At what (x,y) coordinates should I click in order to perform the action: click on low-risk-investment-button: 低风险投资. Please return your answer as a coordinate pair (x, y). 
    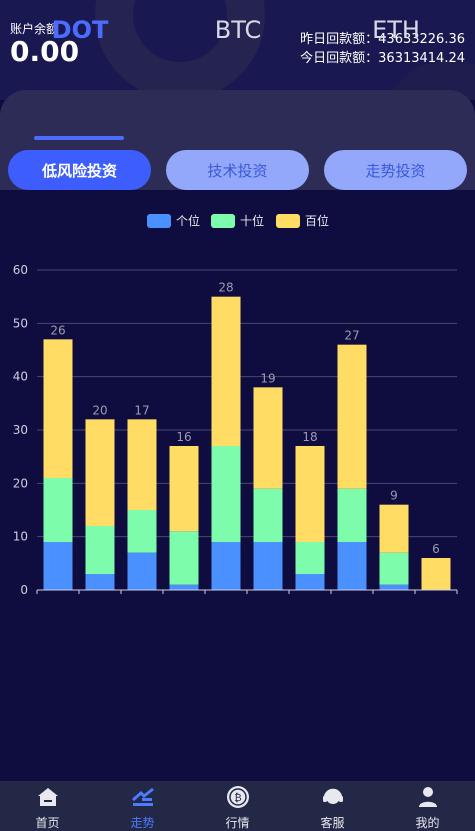
    Looking at the image, I should click on (79, 170).